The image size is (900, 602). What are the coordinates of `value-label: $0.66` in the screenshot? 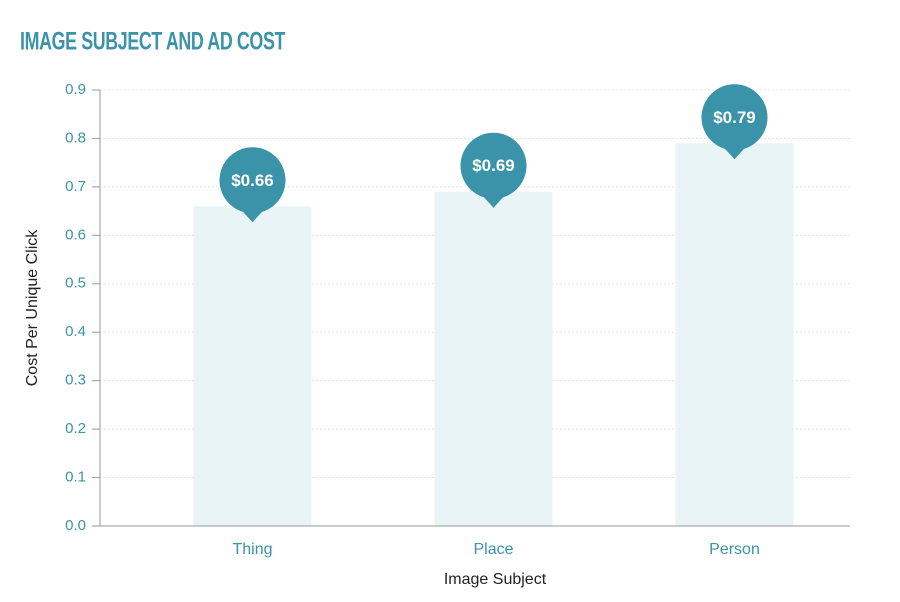 It's located at (252, 180).